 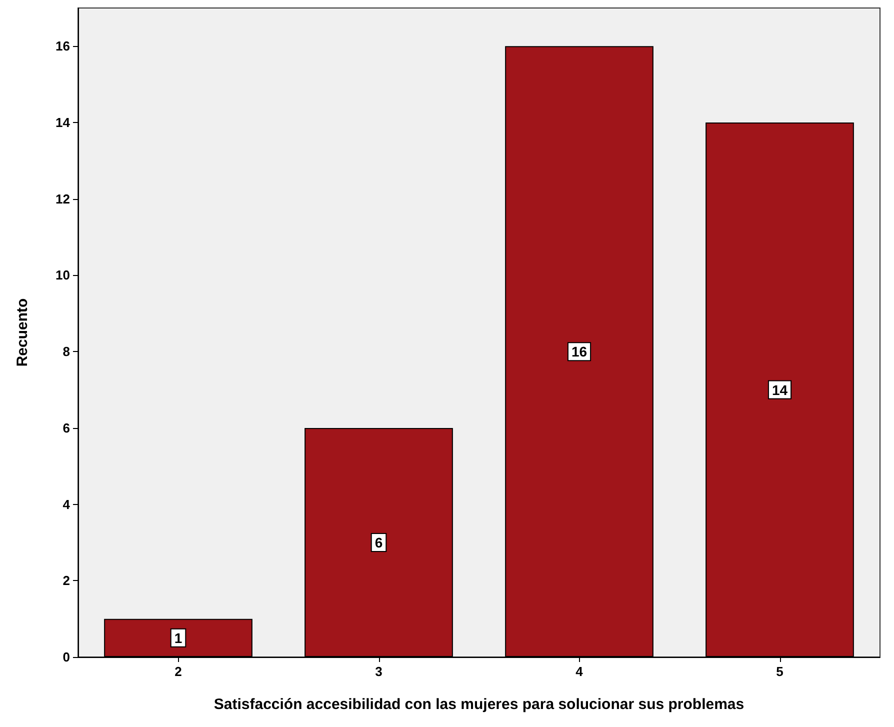 What do you see at coordinates (378, 671) in the screenshot?
I see `x-tick-label: 3` at bounding box center [378, 671].